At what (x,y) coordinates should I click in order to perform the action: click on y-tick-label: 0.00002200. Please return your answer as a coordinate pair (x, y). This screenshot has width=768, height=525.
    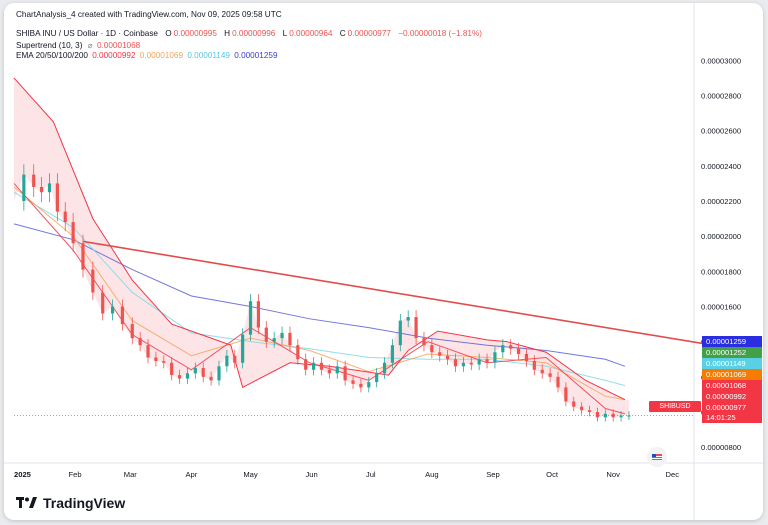
    Looking at the image, I should click on (721, 201).